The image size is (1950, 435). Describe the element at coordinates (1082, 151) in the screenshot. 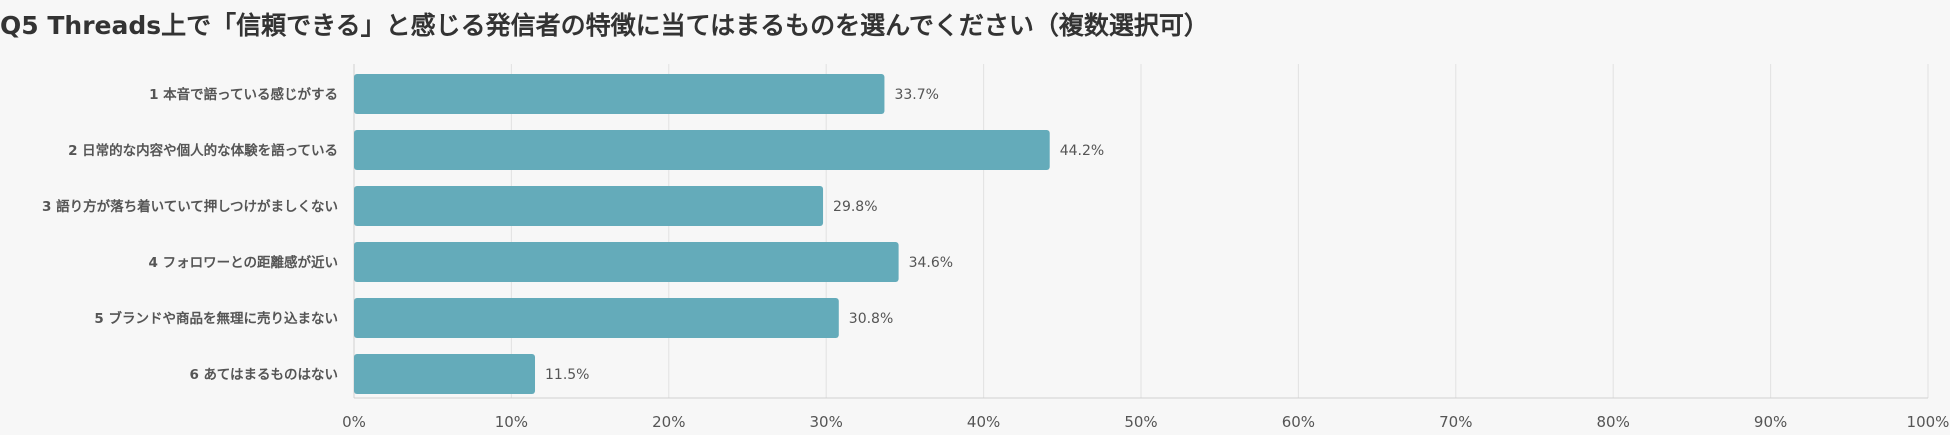

I see `bar-value-label: 44.2%` at that location.